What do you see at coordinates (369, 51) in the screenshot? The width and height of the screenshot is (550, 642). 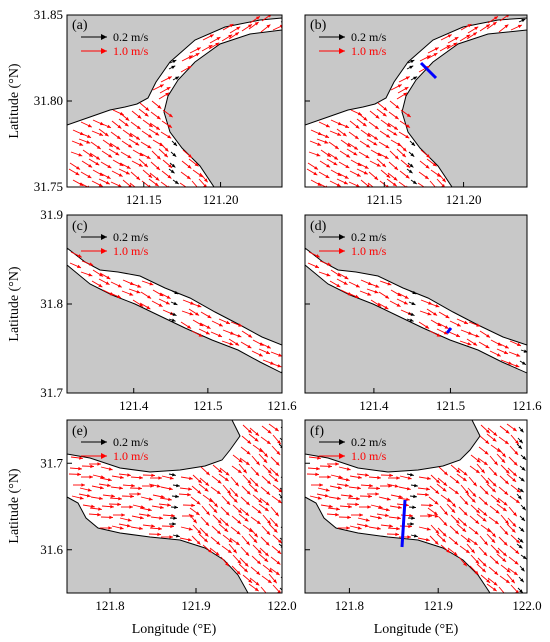 I see `legend-text: 1.0 m/s` at bounding box center [369, 51].